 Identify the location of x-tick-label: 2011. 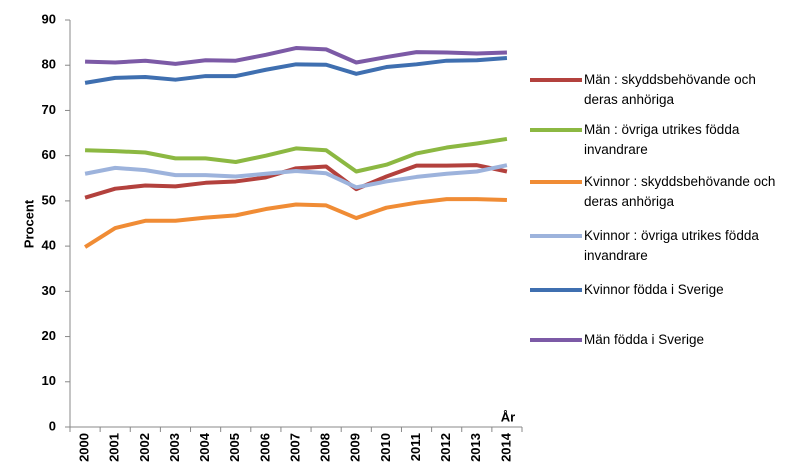
(415, 447).